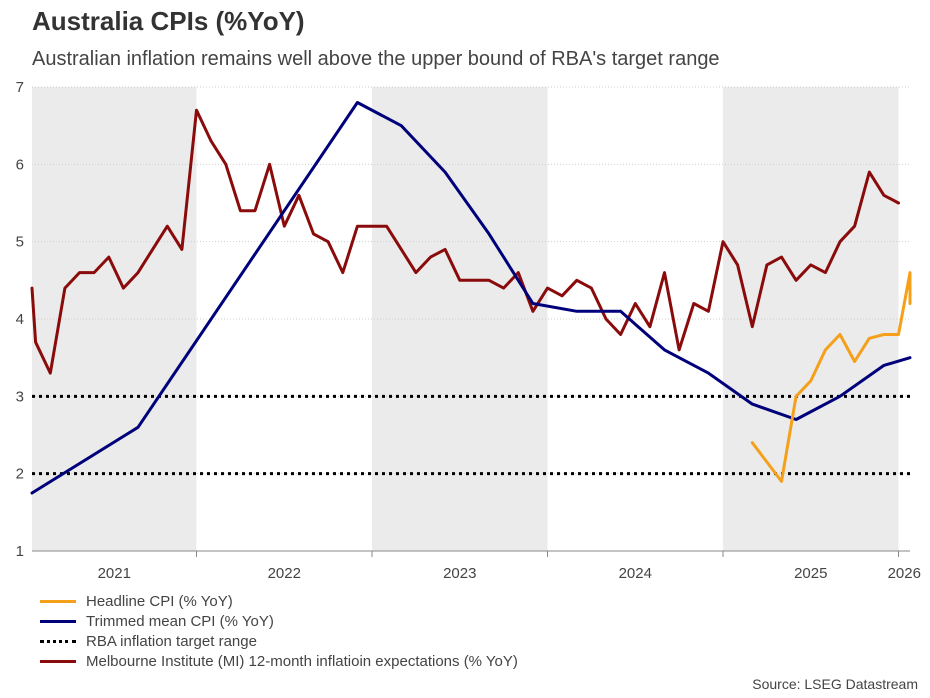  I want to click on y-axis: 1 2 3 4 5 6 7, so click(20, 319).